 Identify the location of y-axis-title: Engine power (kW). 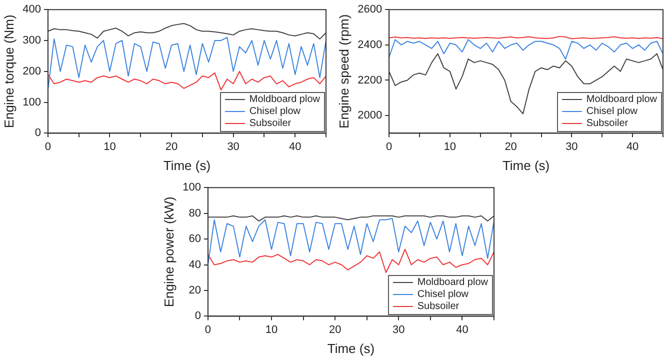
(168, 252).